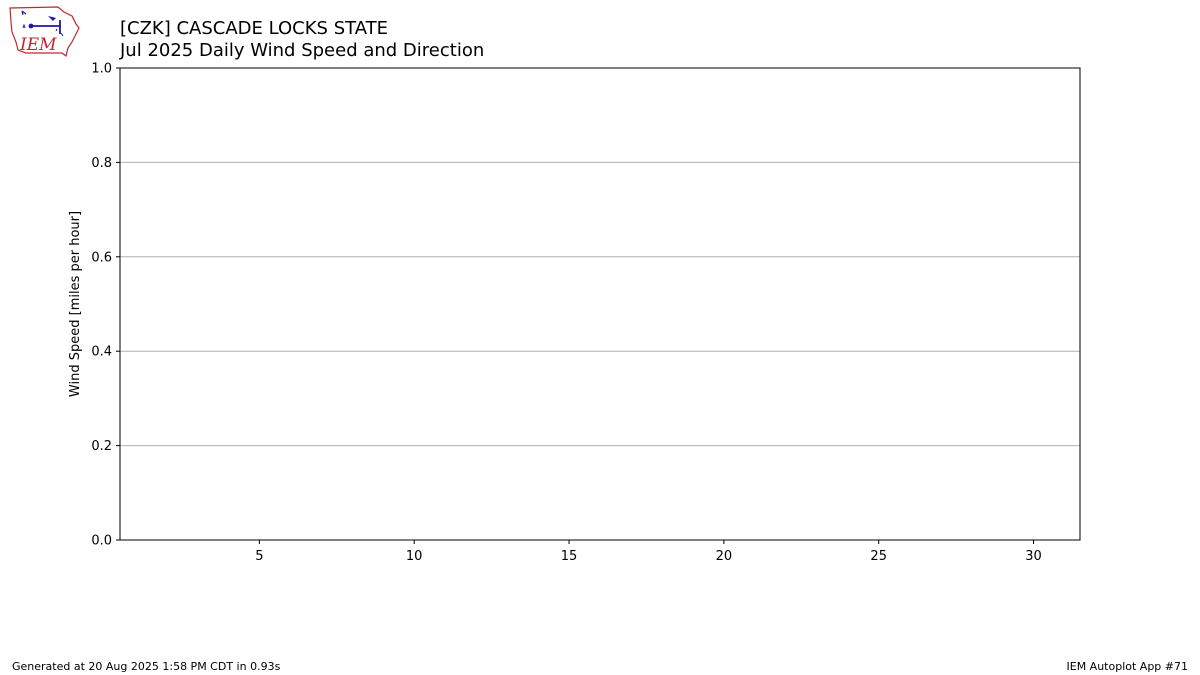 This screenshot has height=675, width=1200. I want to click on state-outline-icon, so click(44, 32).